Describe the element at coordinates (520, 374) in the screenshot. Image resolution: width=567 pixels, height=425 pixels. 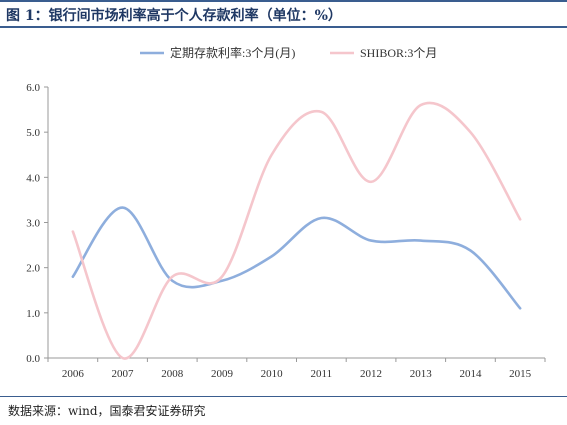
I see `x-tick-label: 2015` at that location.